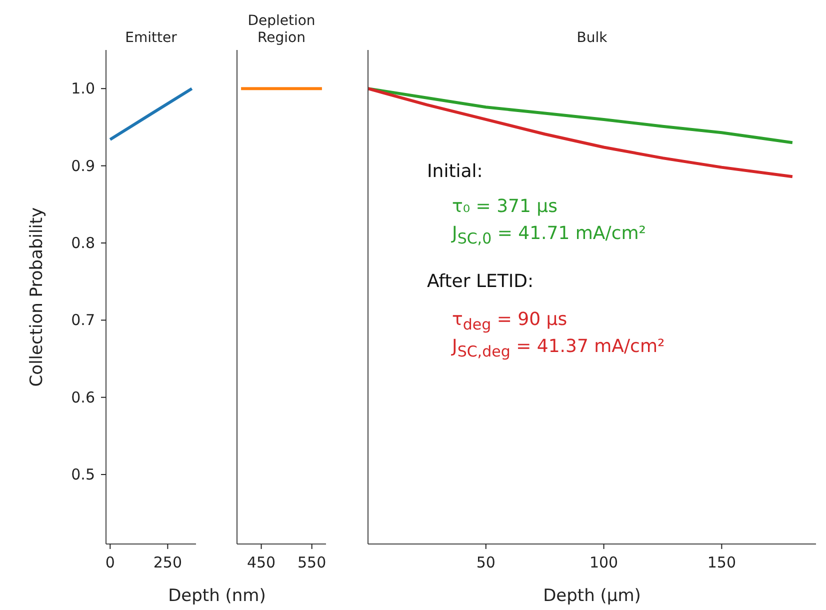 This screenshot has width=826, height=610. What do you see at coordinates (83, 89) in the screenshot?
I see `y-tick-label: 1.0` at bounding box center [83, 89].